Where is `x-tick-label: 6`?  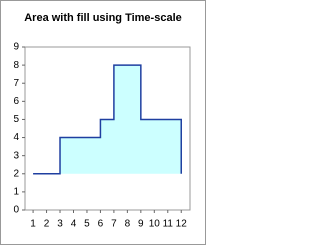
x-tick-label: 6 is located at coordinates (101, 224).